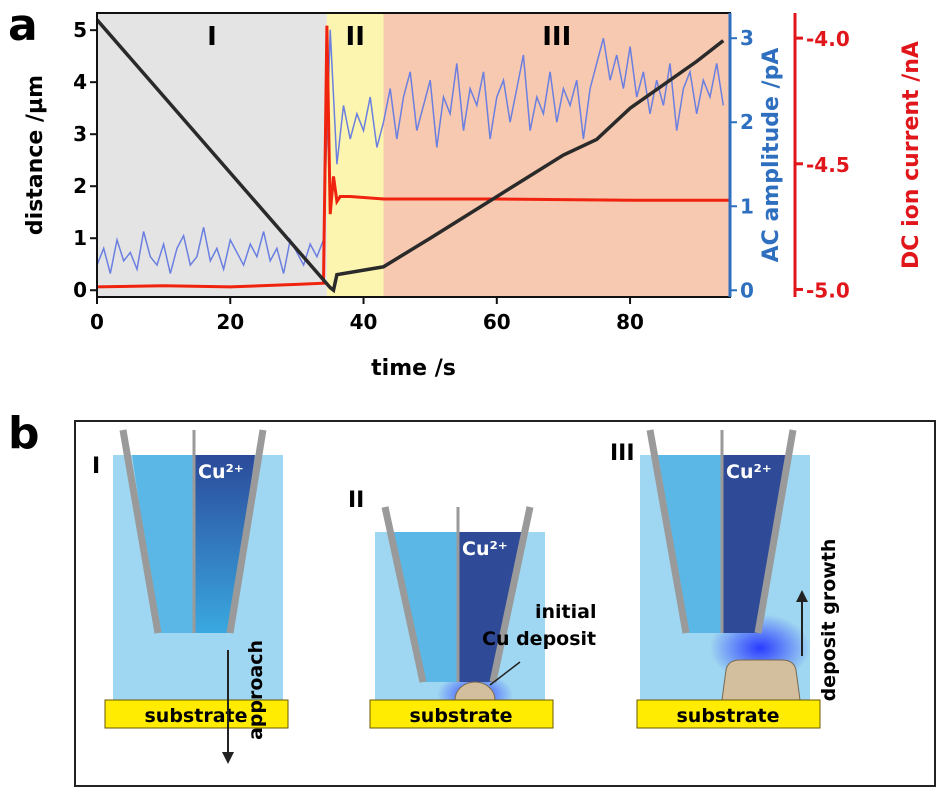 The image size is (950, 795). I want to click on region-label: I, so click(212, 37).